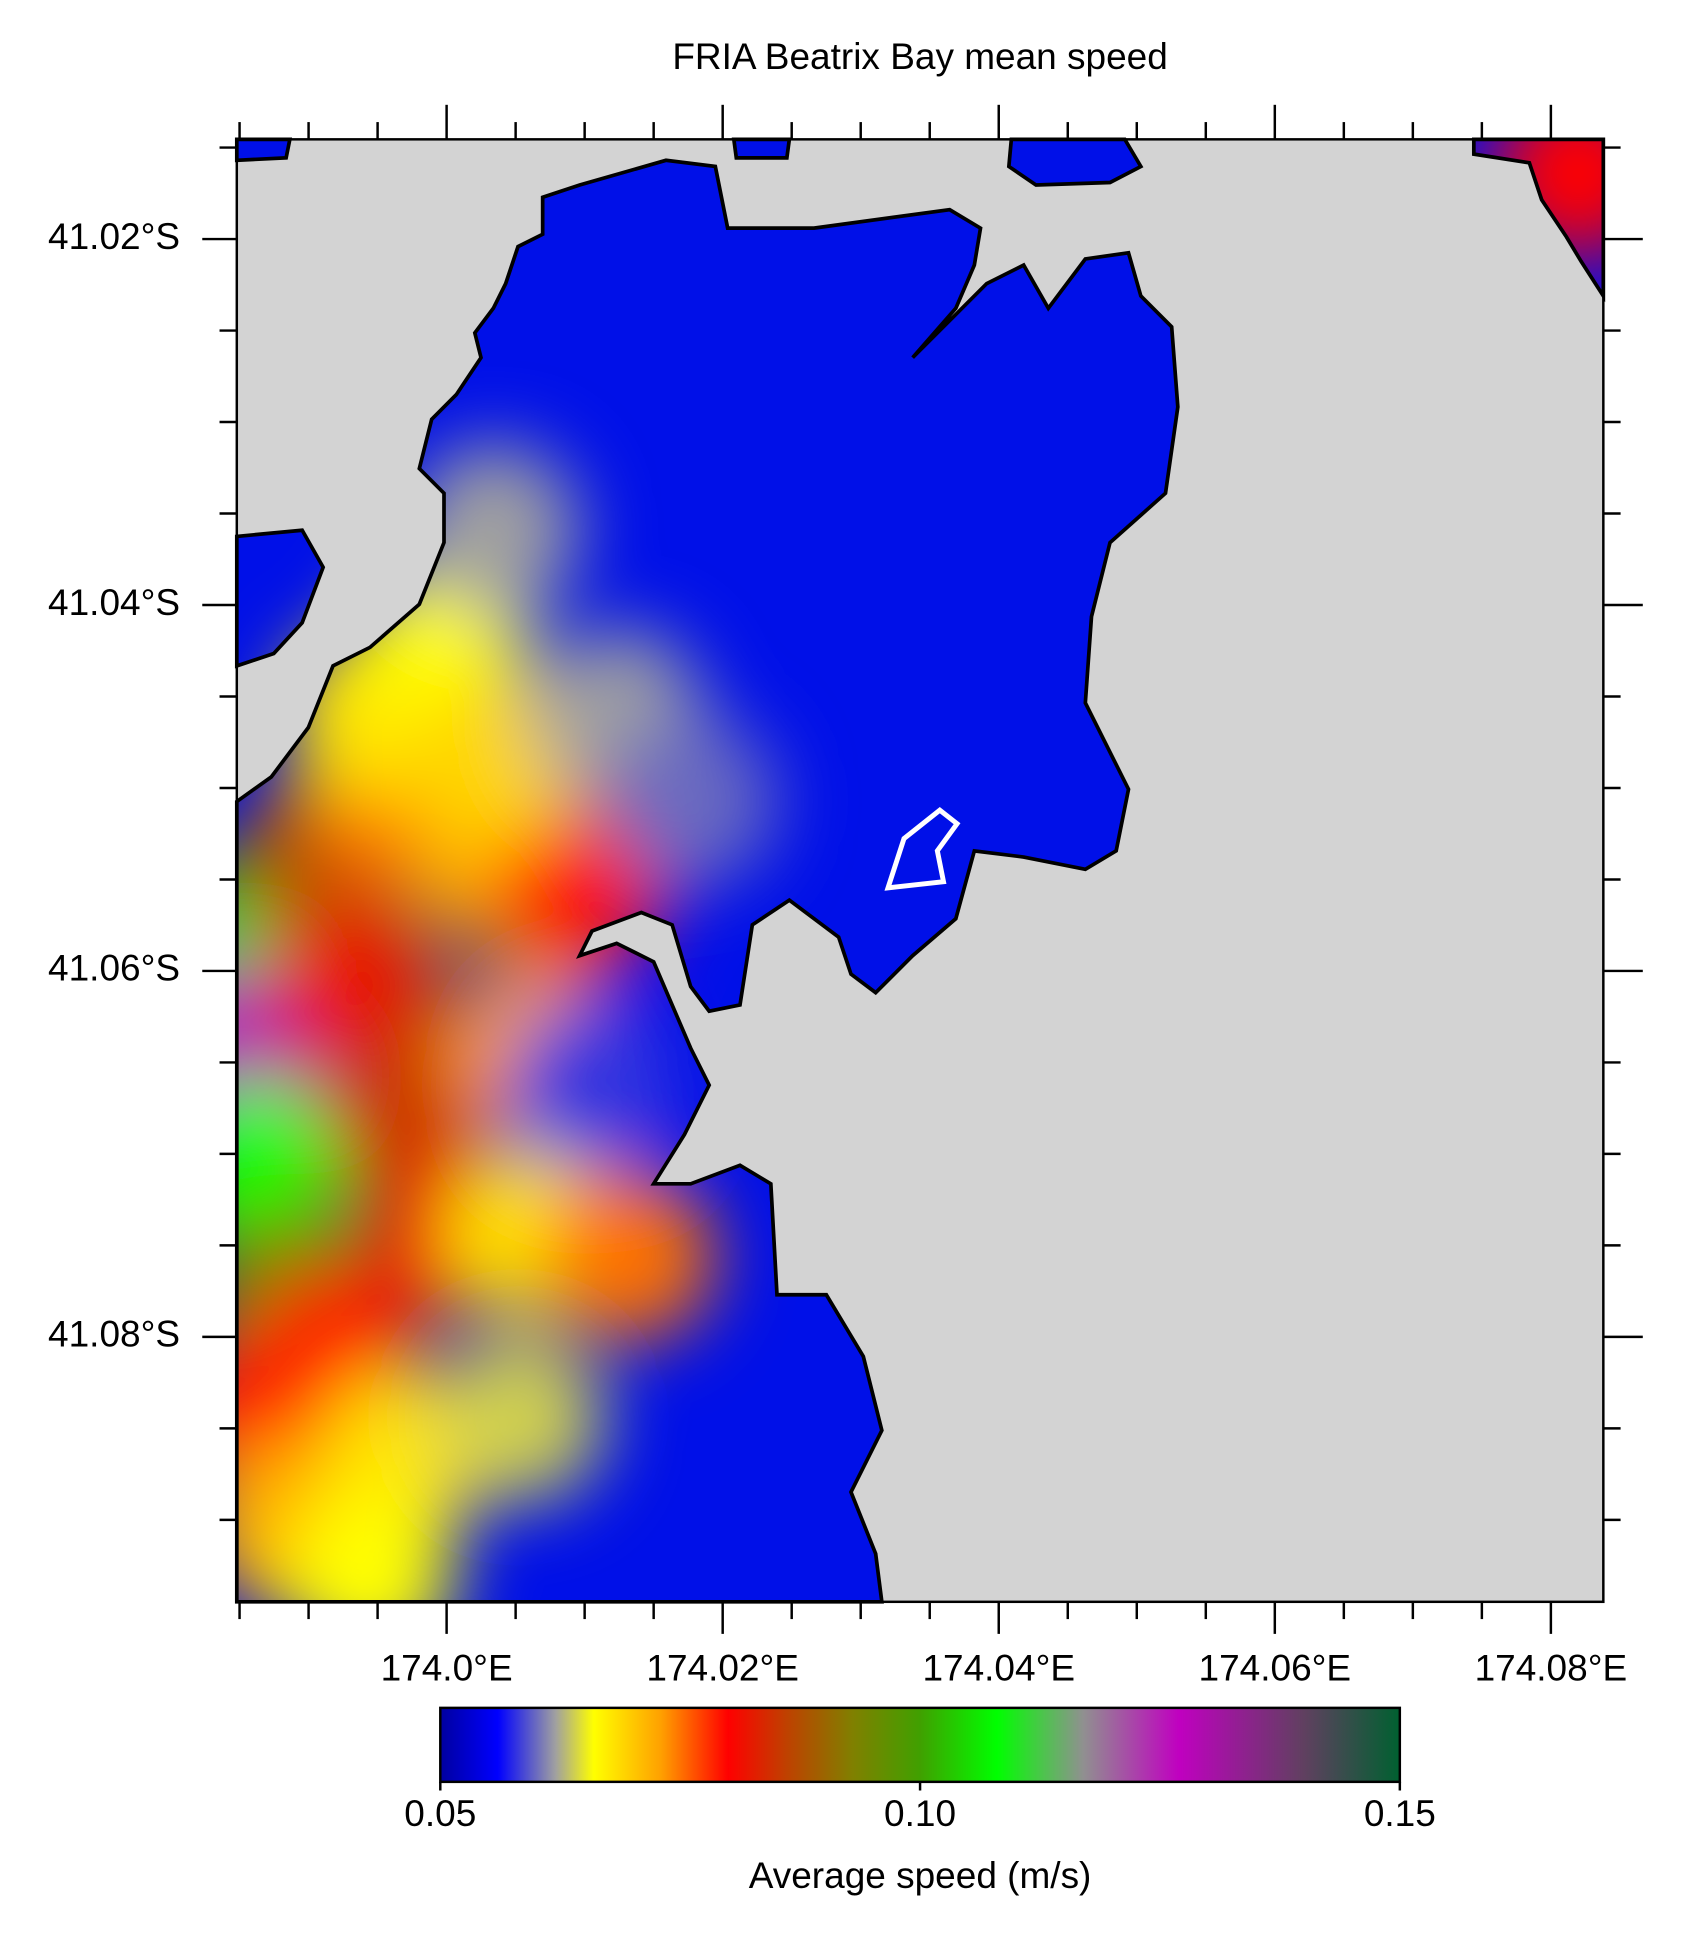 This screenshot has height=1936, width=1702. Describe the element at coordinates (998, 1668) in the screenshot. I see `x-tick-label: 174.04°E` at that location.